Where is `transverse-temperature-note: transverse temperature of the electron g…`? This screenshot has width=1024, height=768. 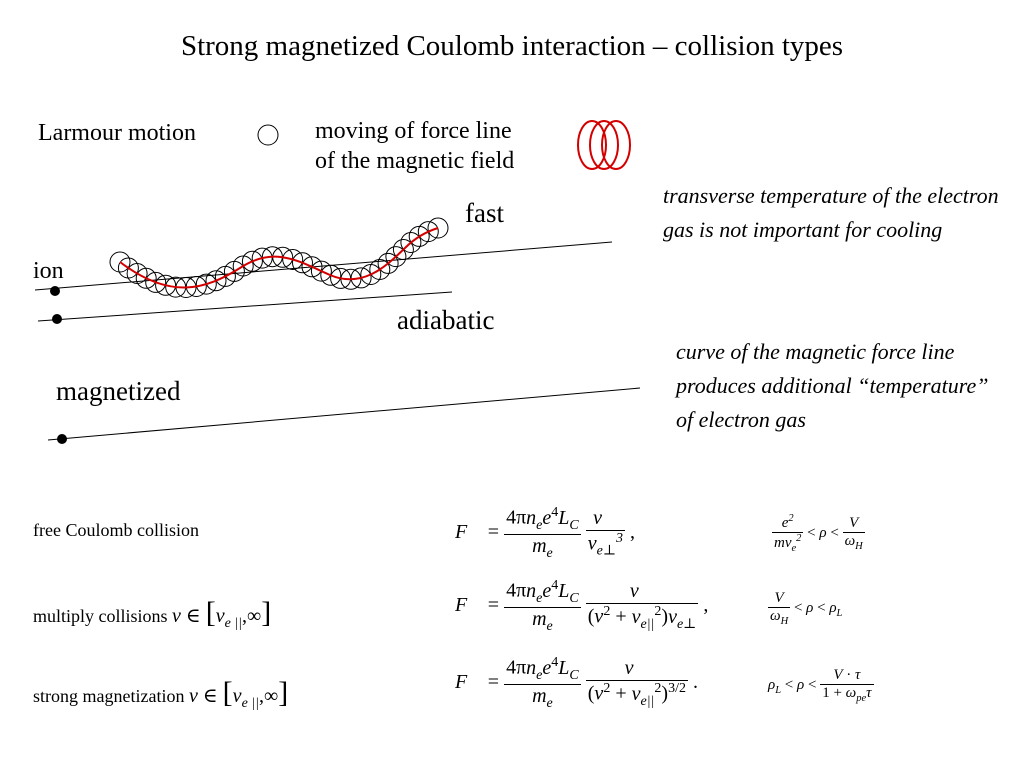 transverse-temperature-note: transverse temperature of the electron g… is located at coordinates (831, 212).